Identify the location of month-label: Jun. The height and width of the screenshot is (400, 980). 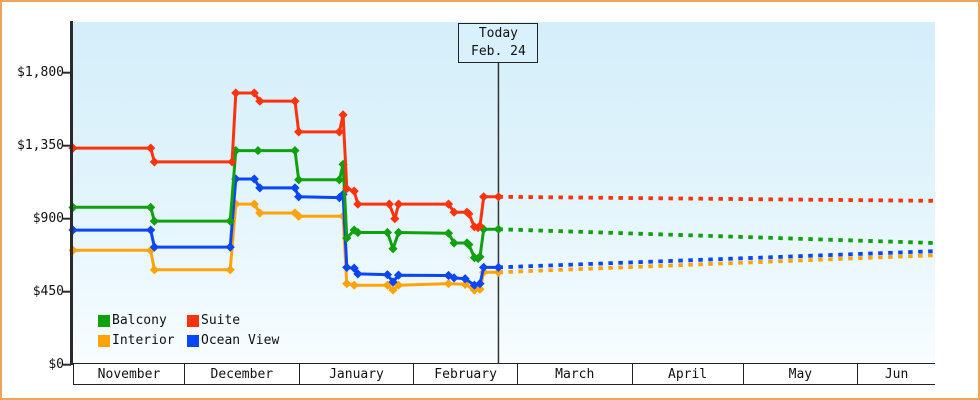
(896, 374).